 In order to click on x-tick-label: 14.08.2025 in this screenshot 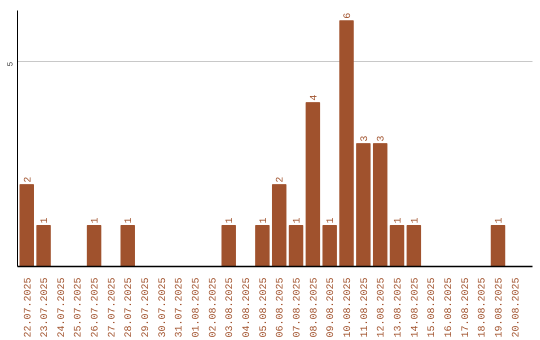, I will do `click(416, 307)`.